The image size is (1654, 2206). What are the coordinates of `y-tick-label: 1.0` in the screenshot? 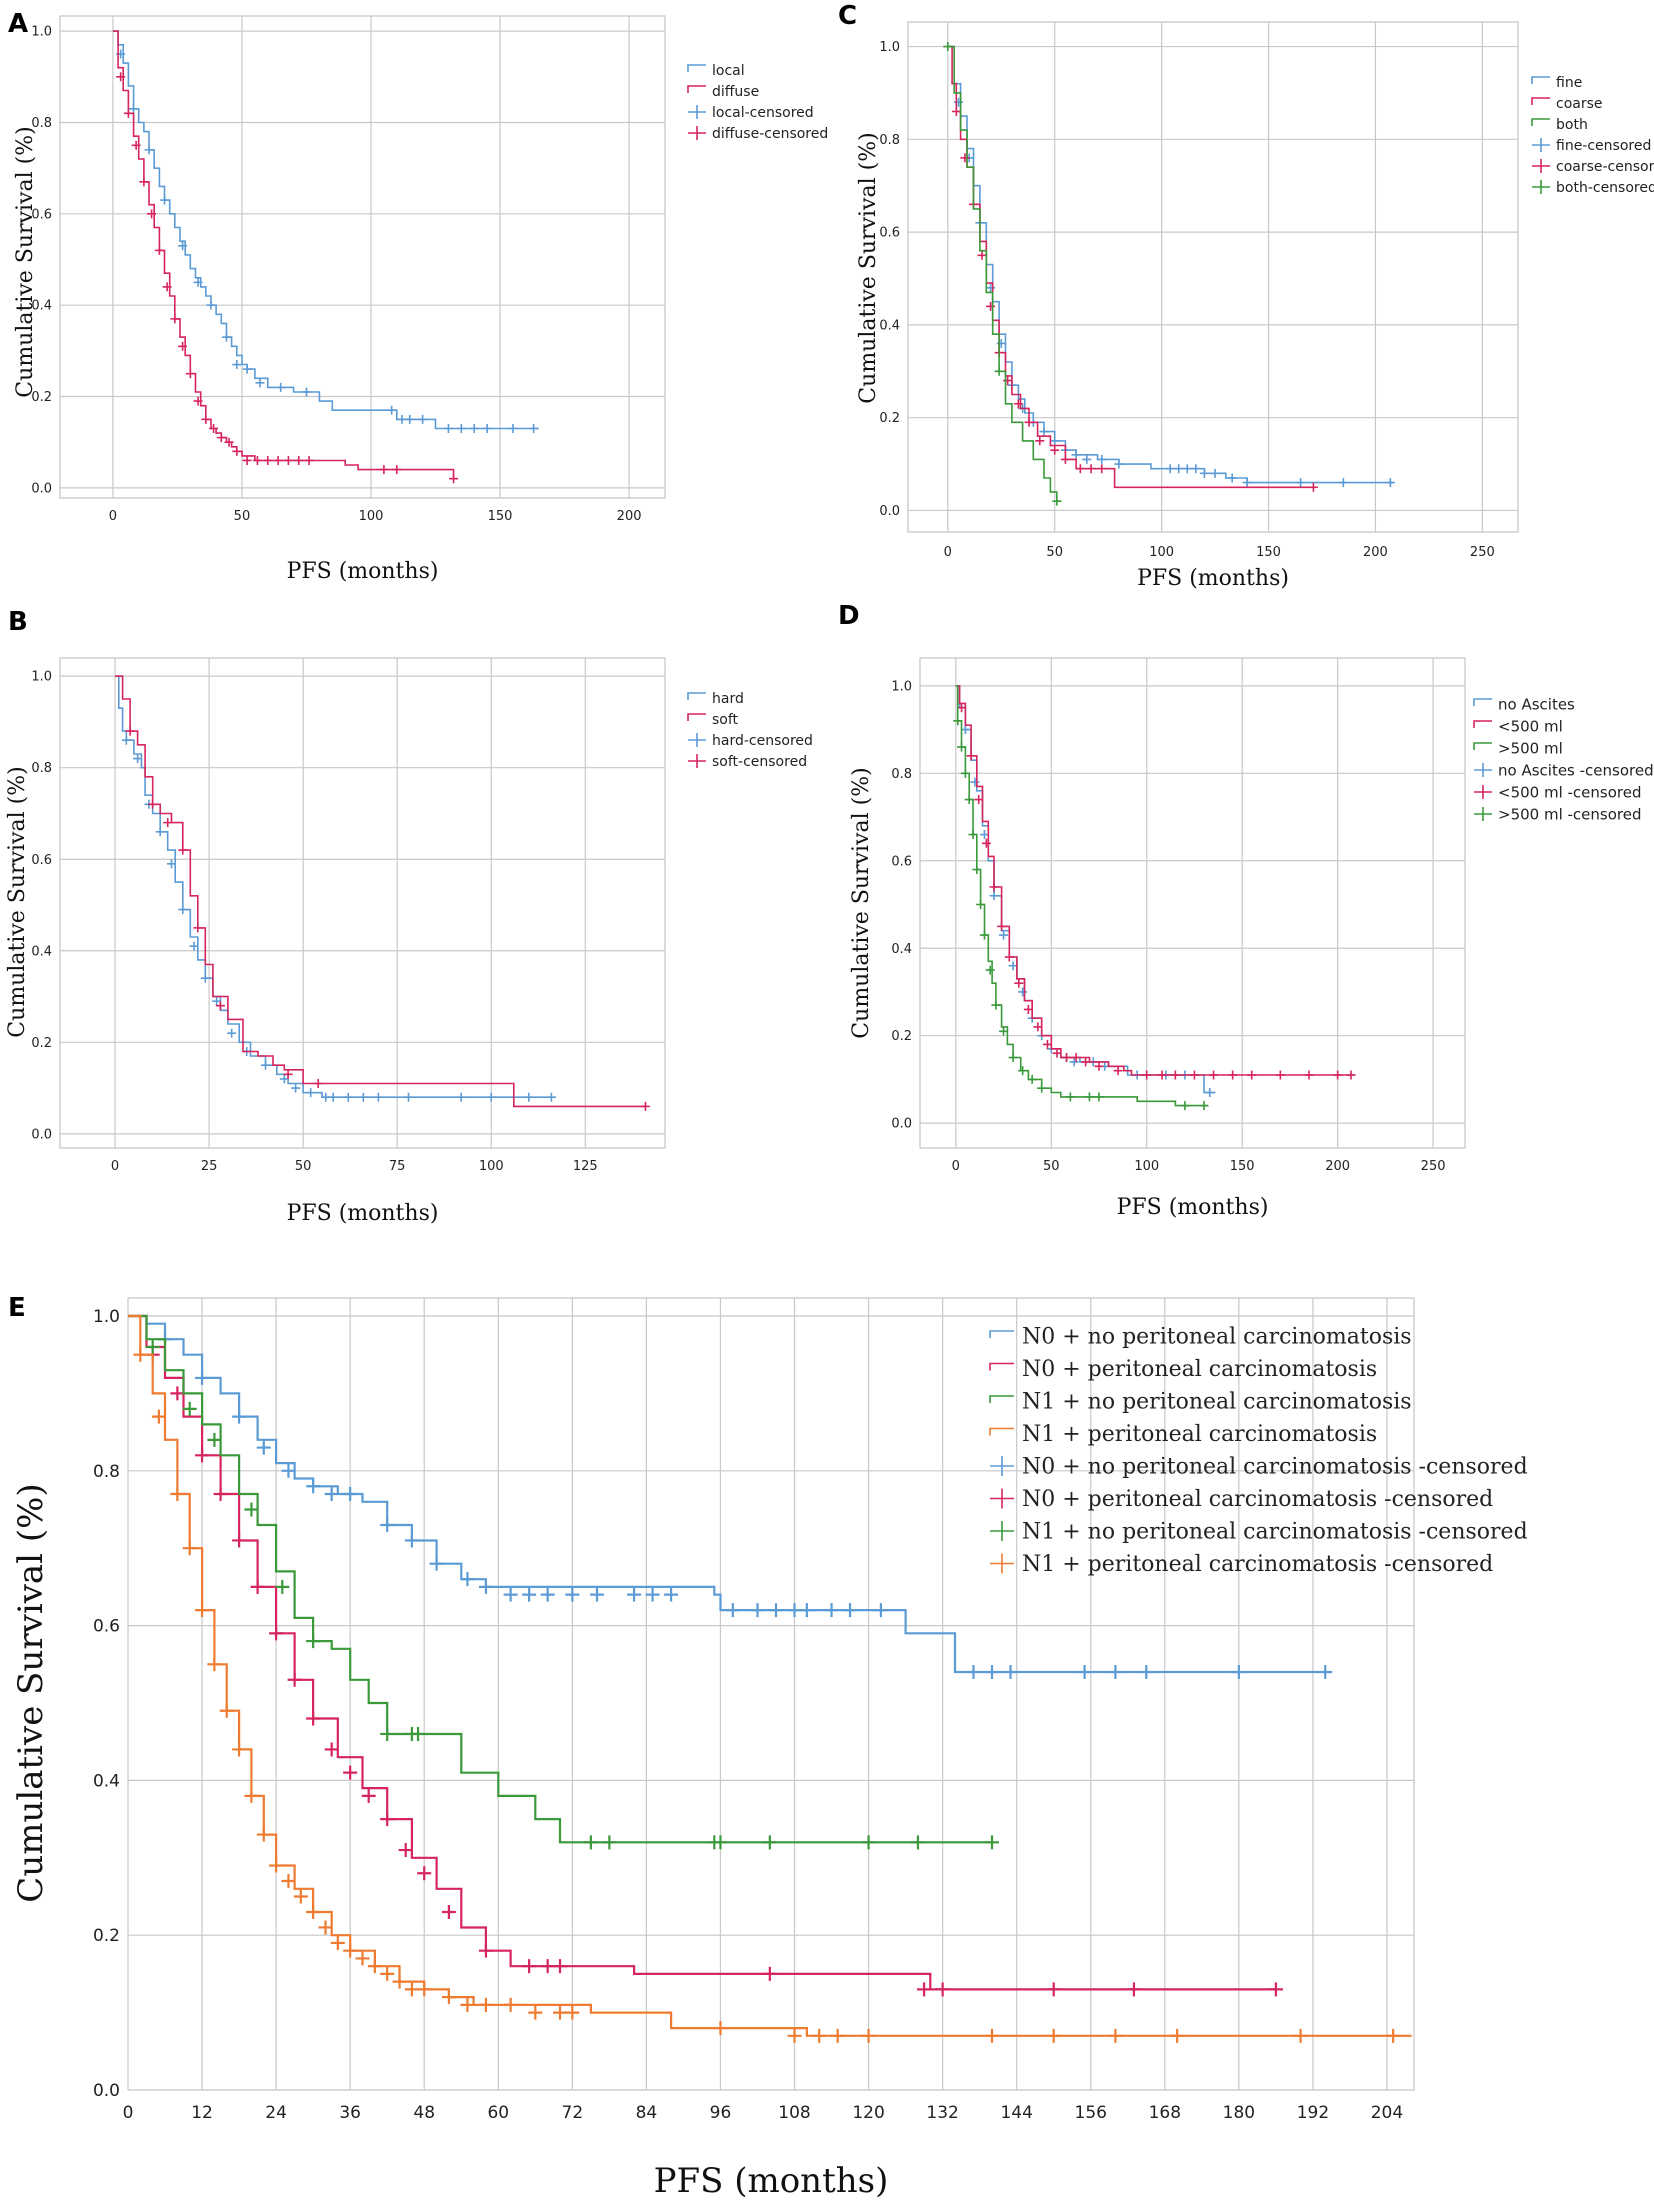 It's located at (106, 1317).